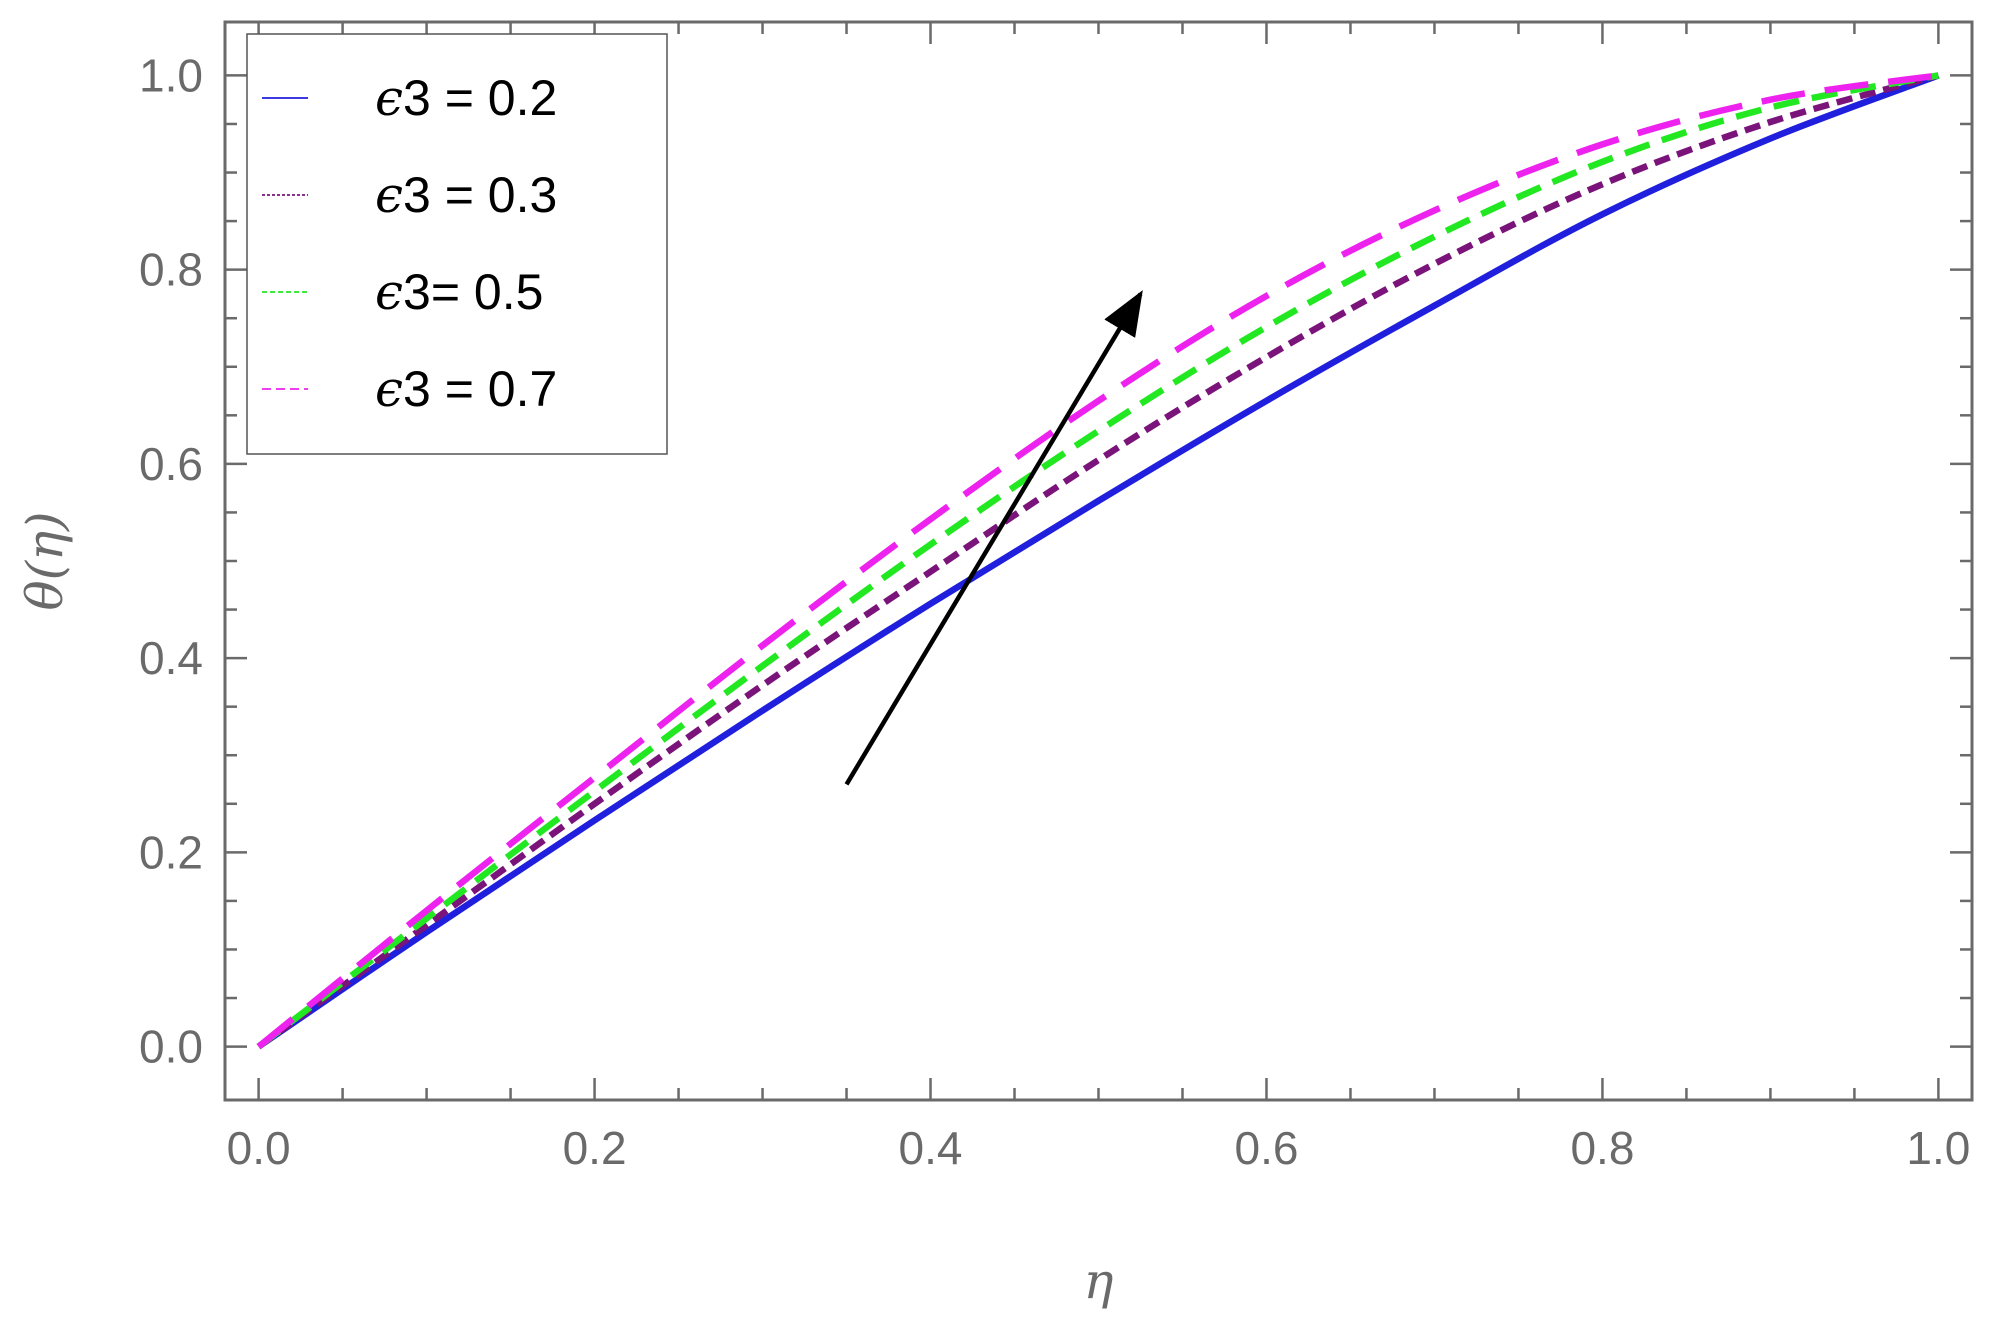 The width and height of the screenshot is (1999, 1320). Describe the element at coordinates (480, 98) in the screenshot. I see `legend-entry-text: 3 = 0.2` at that location.